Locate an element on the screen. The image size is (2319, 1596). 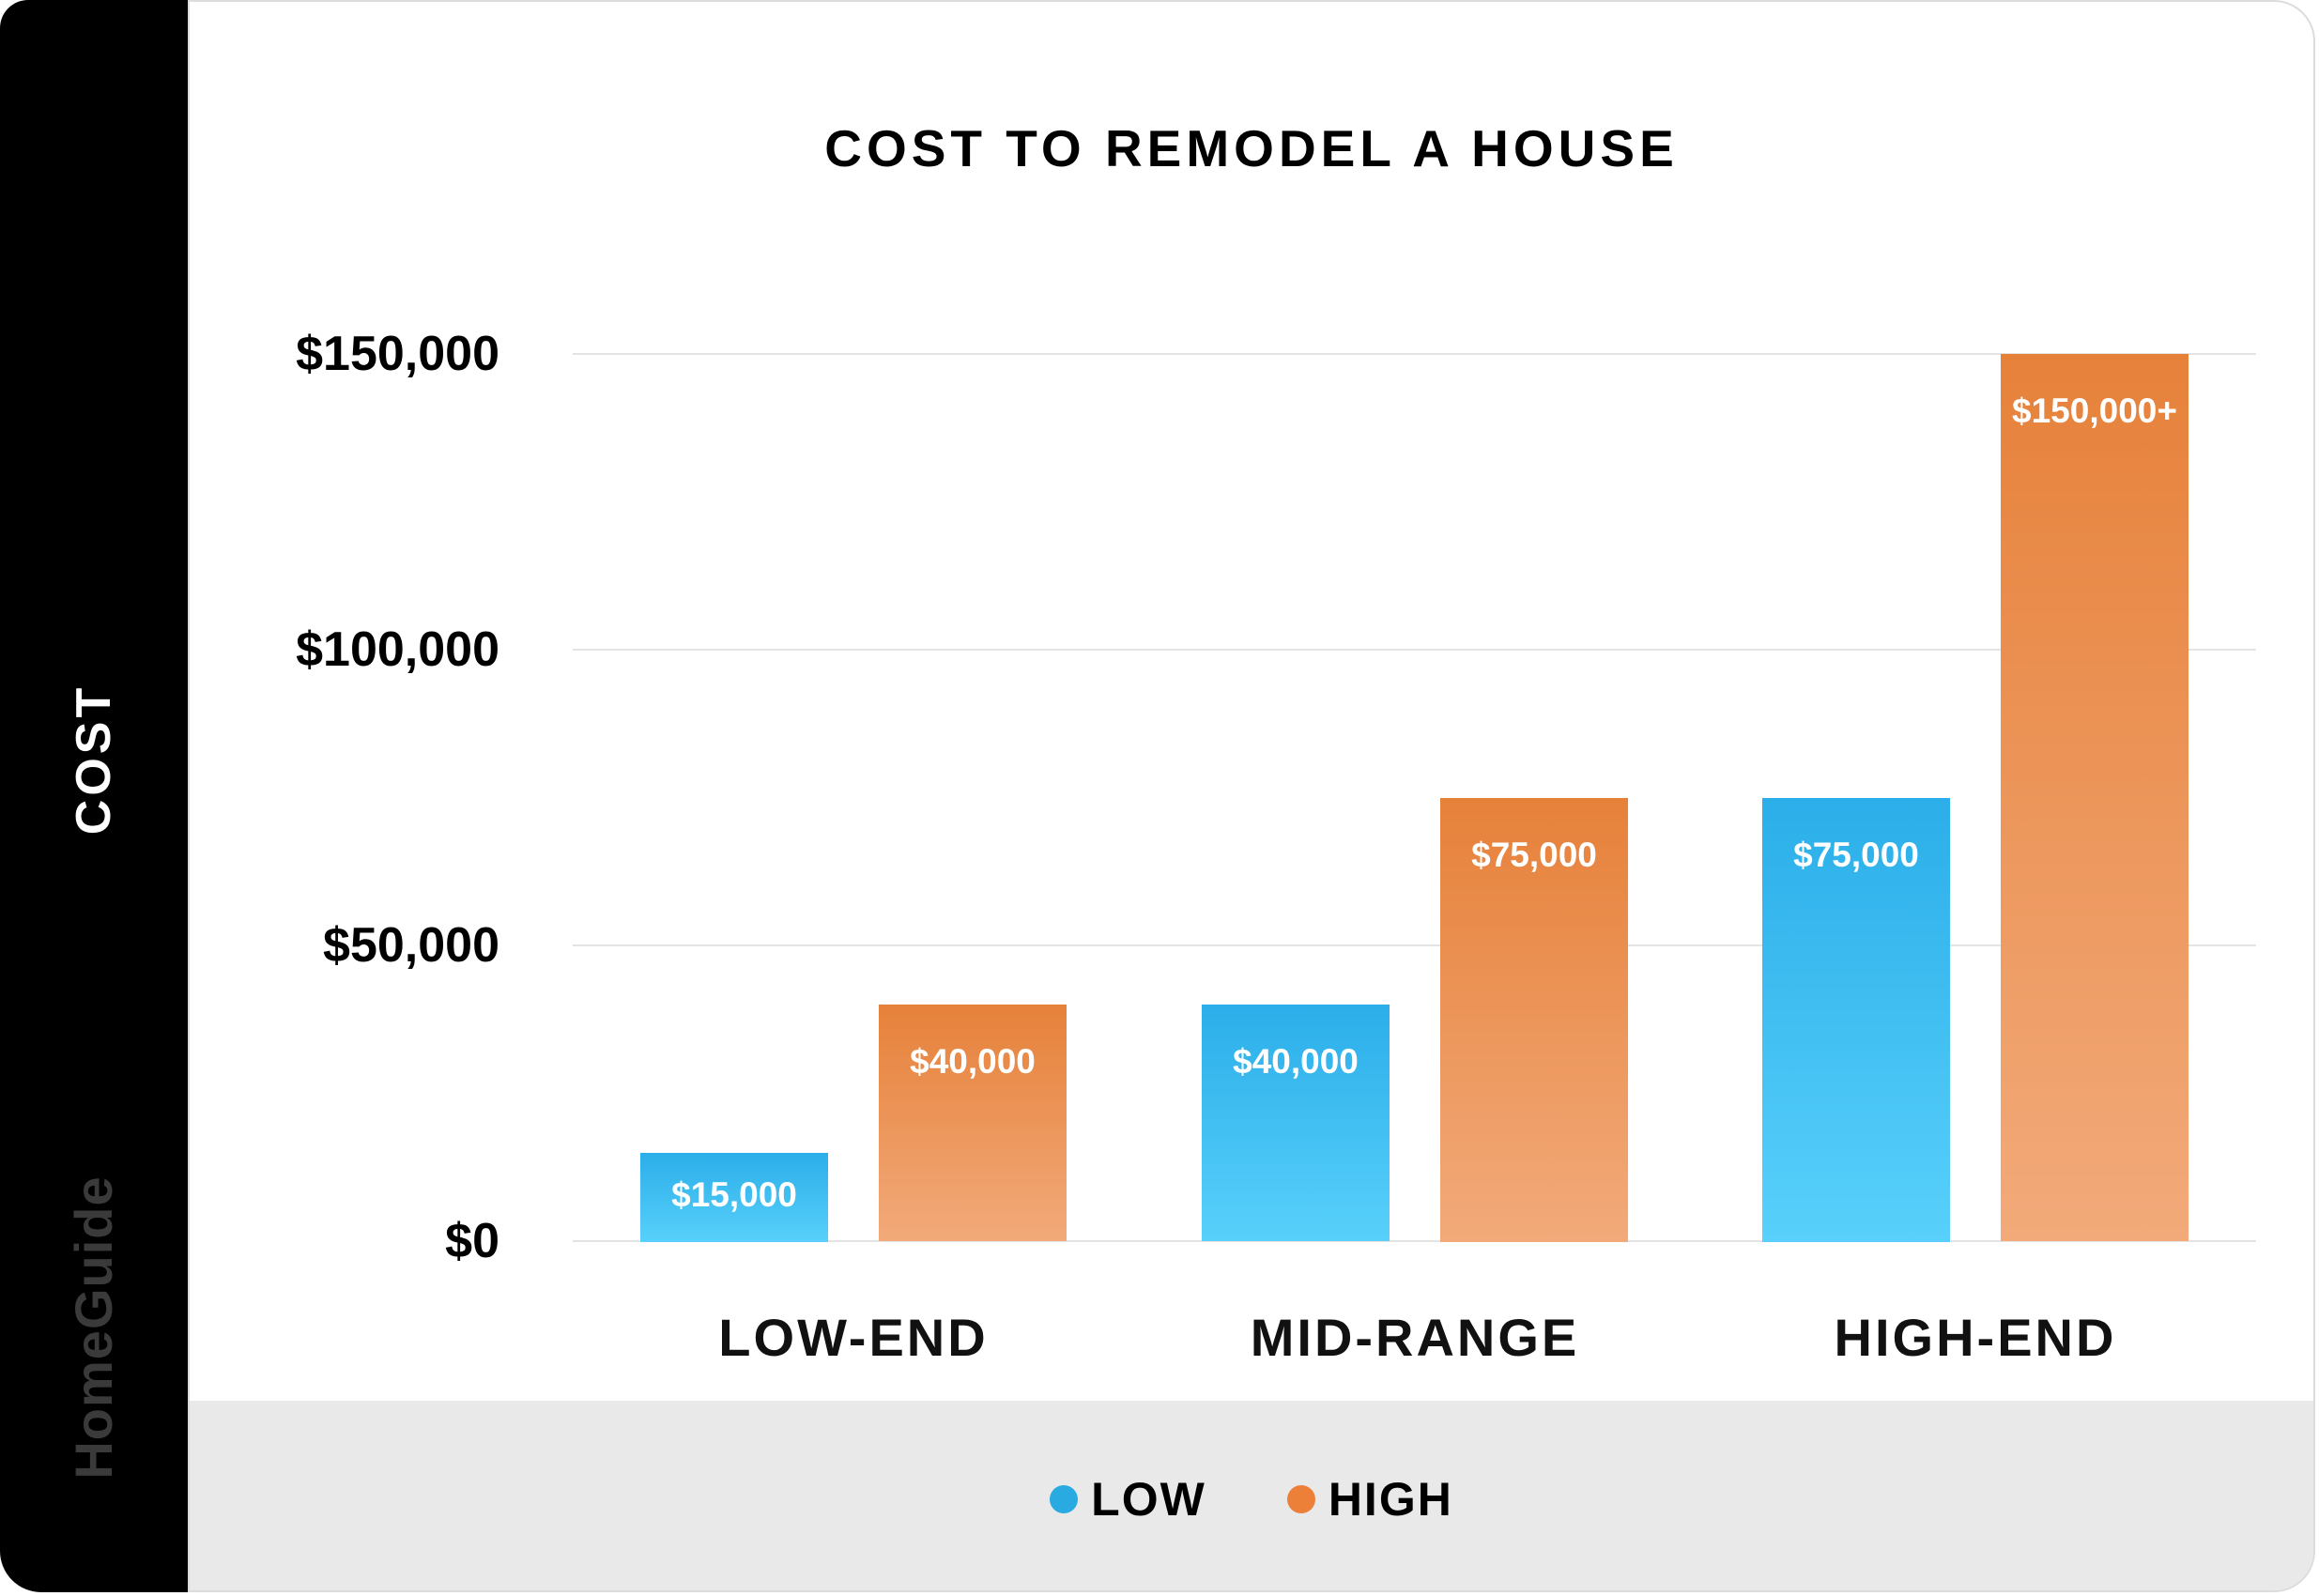
legend-label-high: HIGH is located at coordinates (1391, 1500).